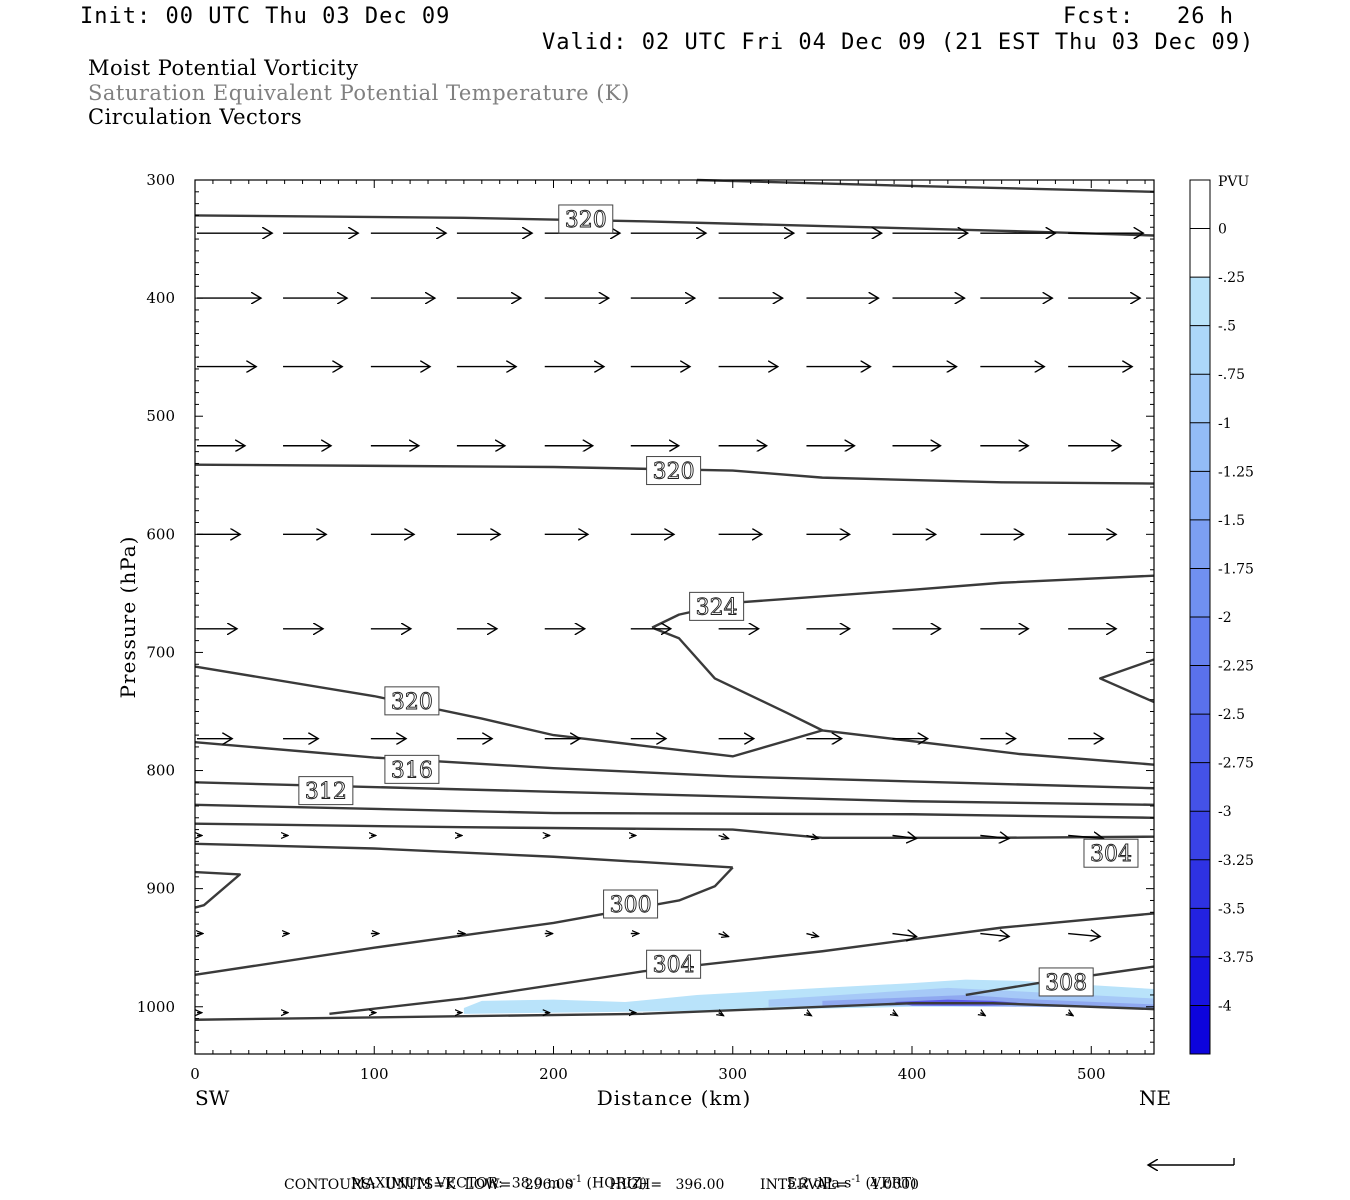  I want to click on colorbar-label: 0, so click(1222, 230).